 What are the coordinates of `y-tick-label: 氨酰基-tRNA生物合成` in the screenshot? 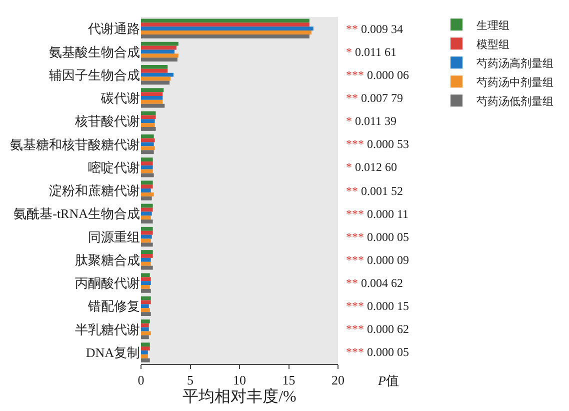 It's located at (77, 214).